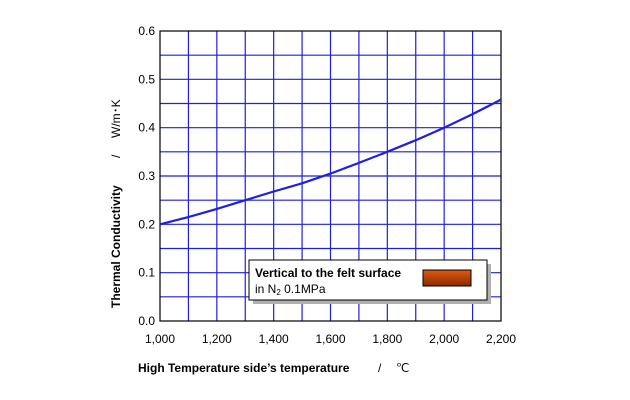 This screenshot has width=630, height=400. I want to click on y-tick-label: 0.0, so click(146, 321).